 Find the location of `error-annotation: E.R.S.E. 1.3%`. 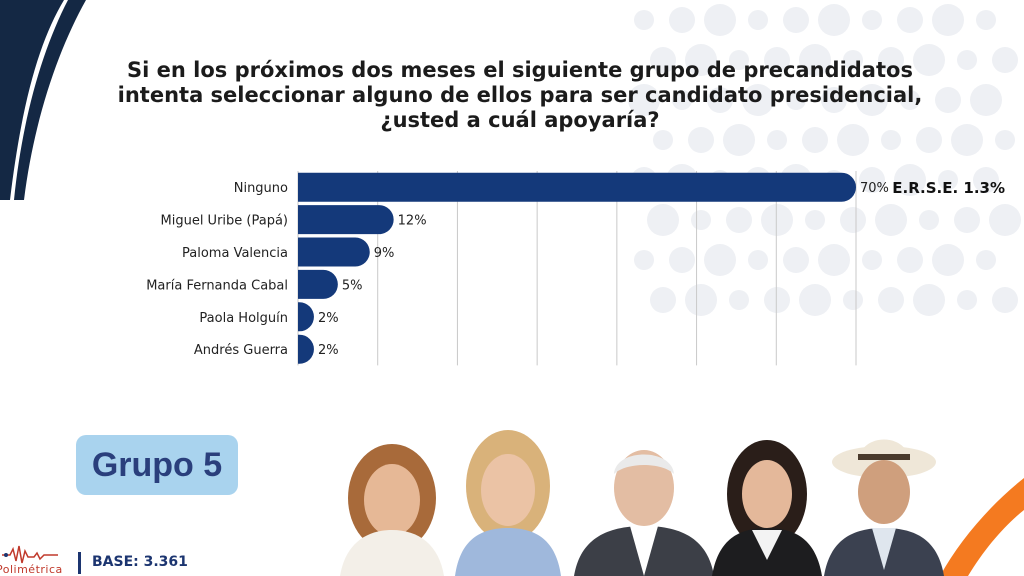

error-annotation: E.R.S.E. 1.3% is located at coordinates (948, 188).